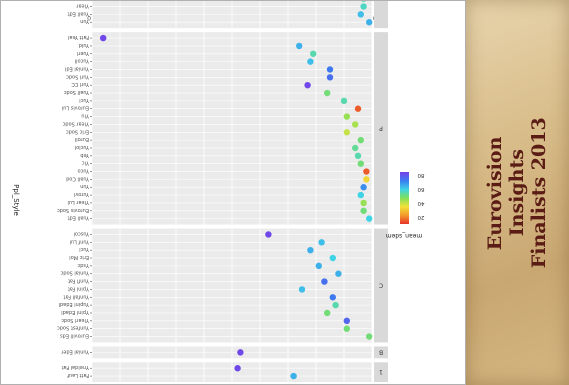 The height and width of the screenshot is (385, 569). What do you see at coordinates (77, 68) in the screenshot?
I see `y-tick-label: Yunial Edl` at bounding box center [77, 68].